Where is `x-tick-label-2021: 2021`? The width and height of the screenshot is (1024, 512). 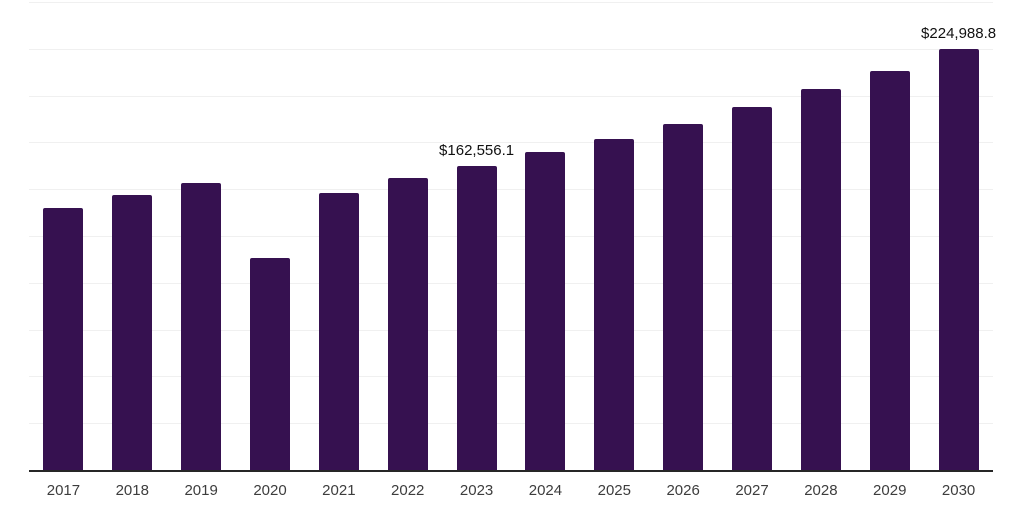
x-tick-label-2021: 2021 is located at coordinates (339, 490).